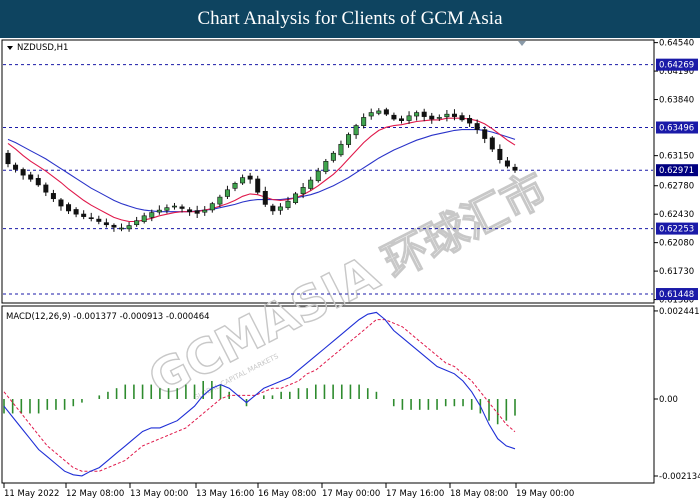 The height and width of the screenshot is (500, 700). I want to click on time-tick-label: 18 May 08:00, so click(479, 494).